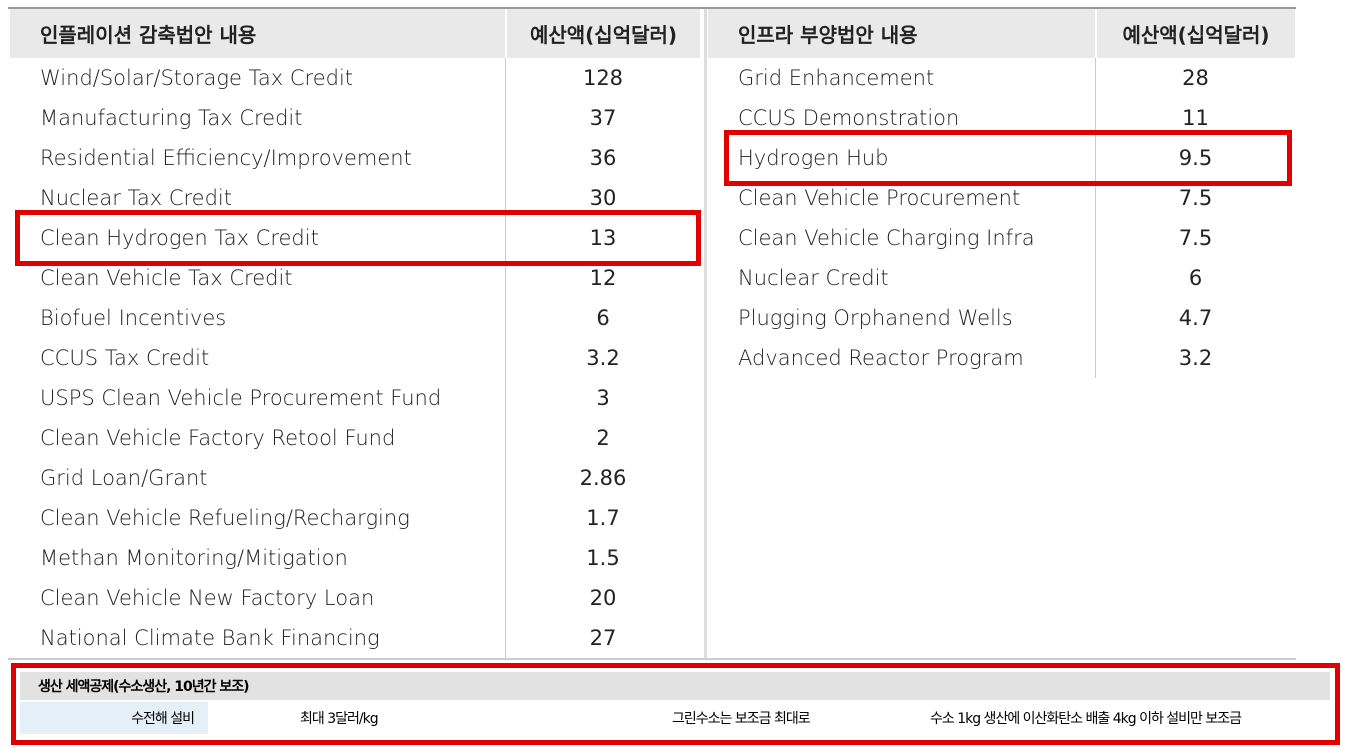 This screenshot has width=1356, height=748. Describe the element at coordinates (602, 158) in the screenshot. I see `row-value: 36` at that location.